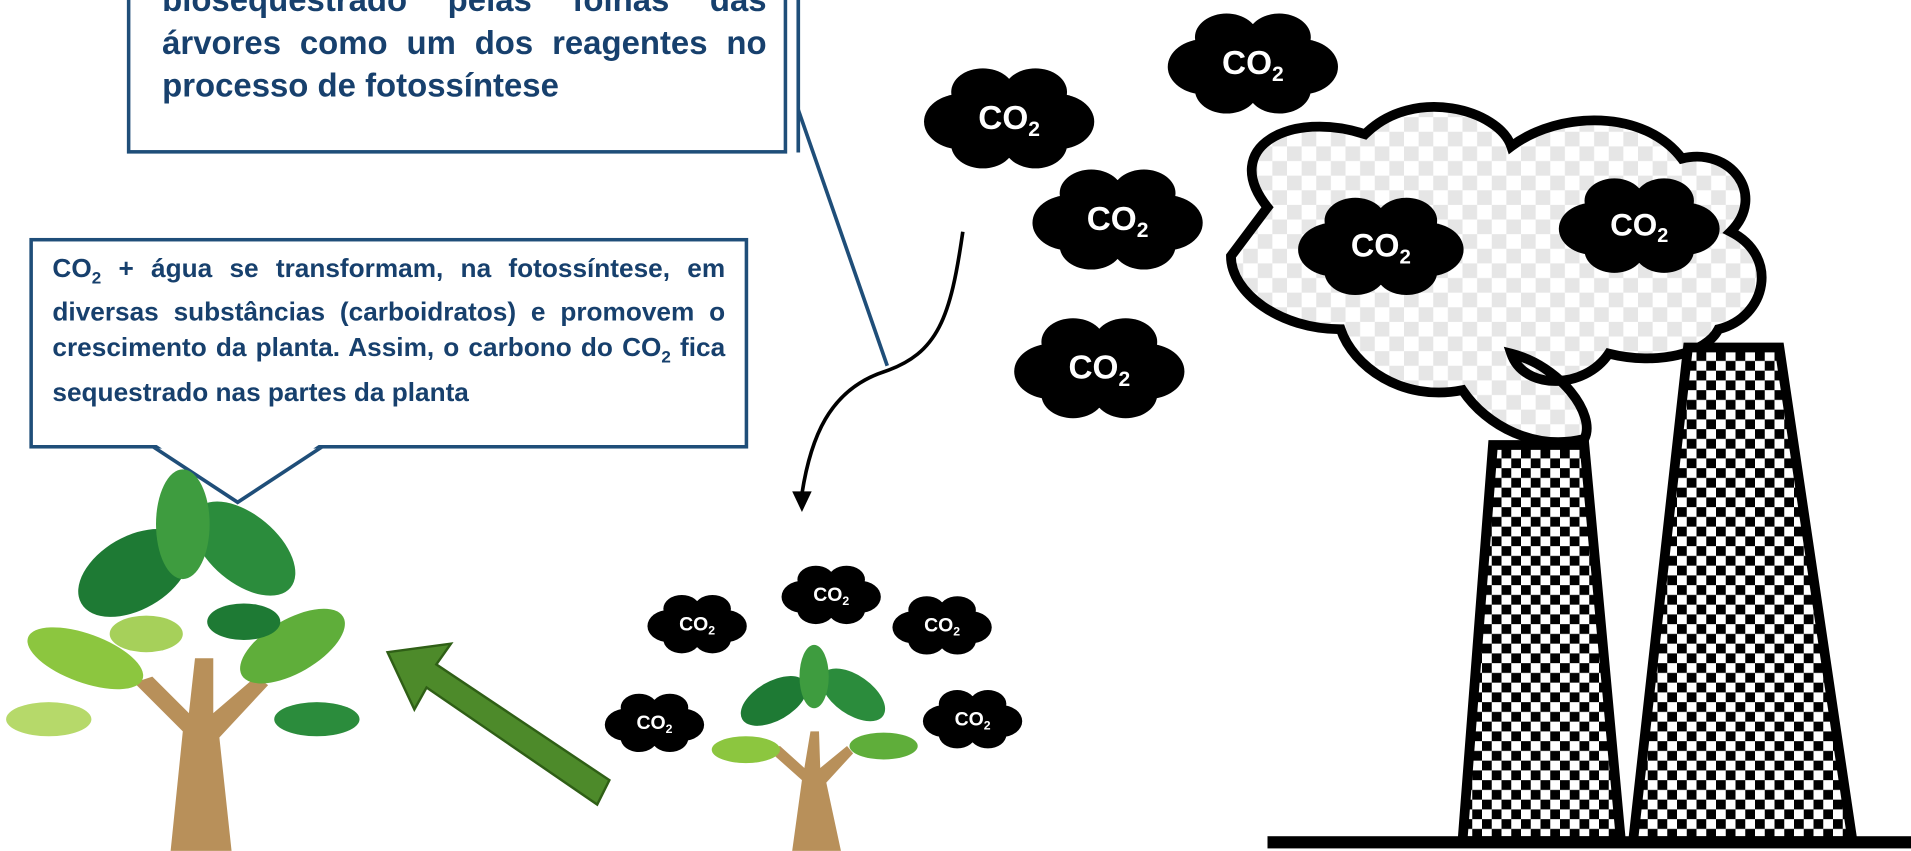 Image resolution: width=1911 pixels, height=851 pixels. I want to click on text: CO, so click(72, 268).